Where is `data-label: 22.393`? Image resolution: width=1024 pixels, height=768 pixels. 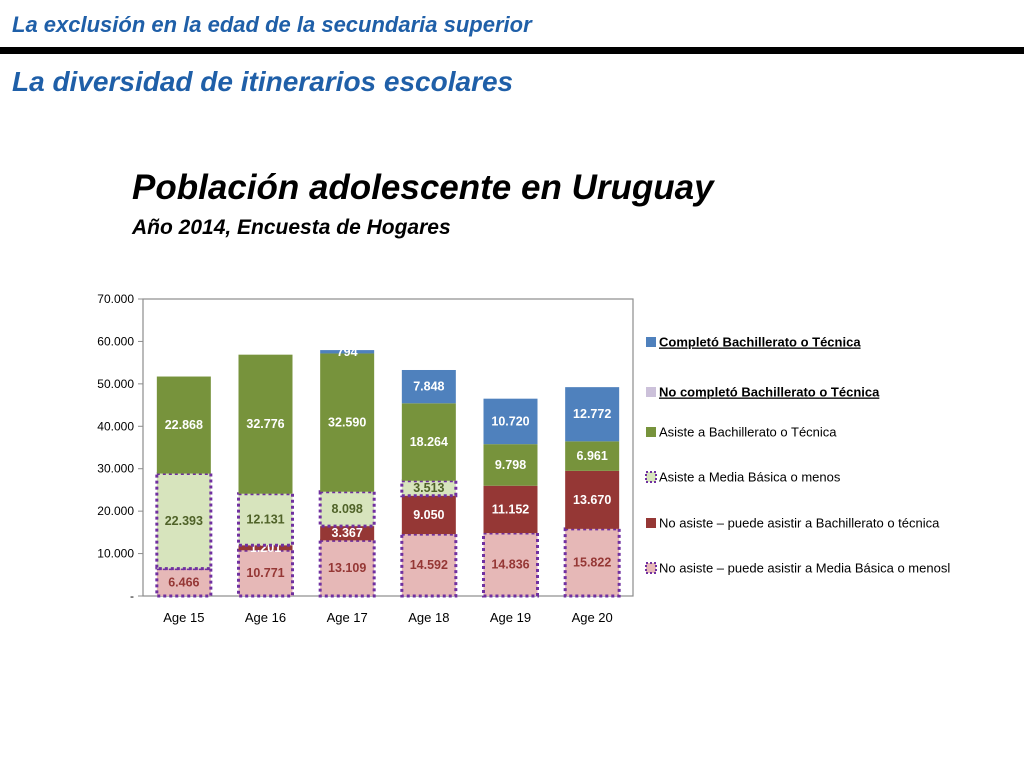 data-label: 22.393 is located at coordinates (184, 521).